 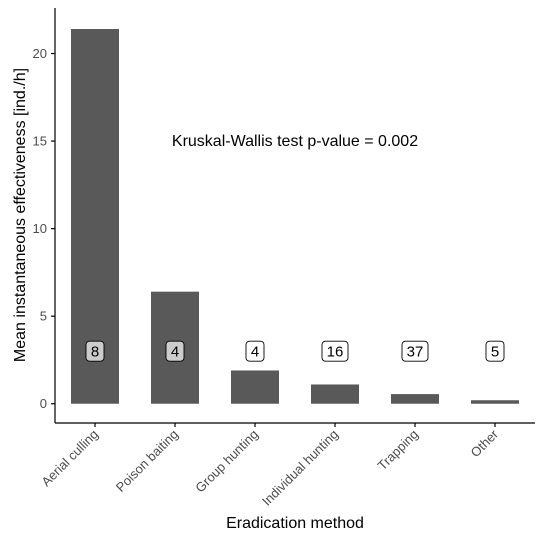 What do you see at coordinates (295, 351) in the screenshot?
I see `sample-size-labels: 8 4 4 16 37 5` at bounding box center [295, 351].